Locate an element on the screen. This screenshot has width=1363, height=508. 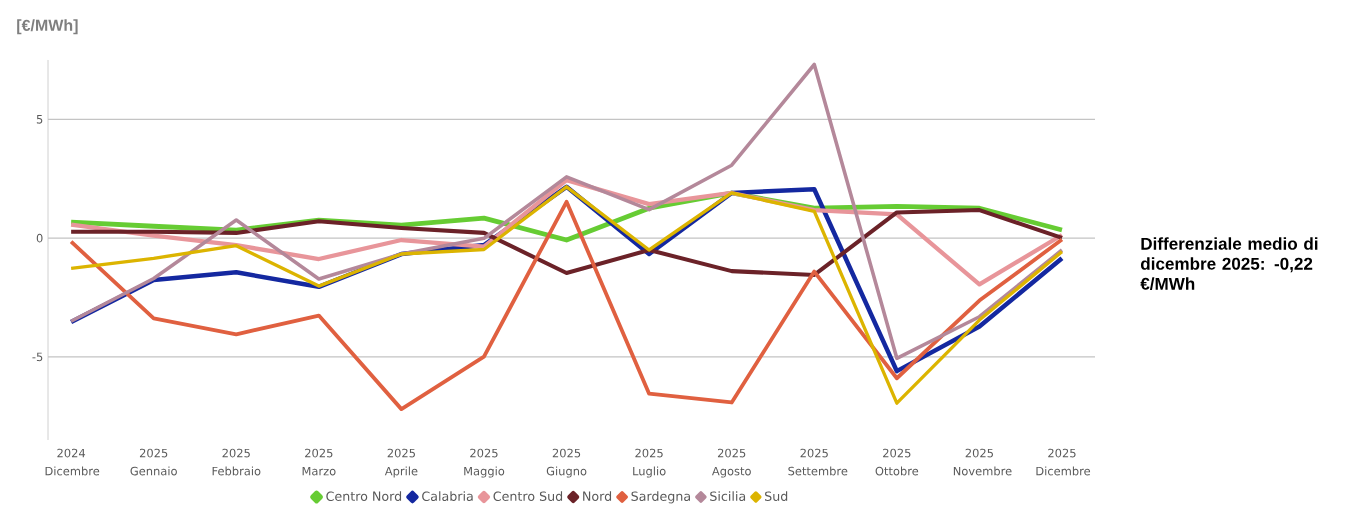
y-tick-label: 0 is located at coordinates (39, 238).